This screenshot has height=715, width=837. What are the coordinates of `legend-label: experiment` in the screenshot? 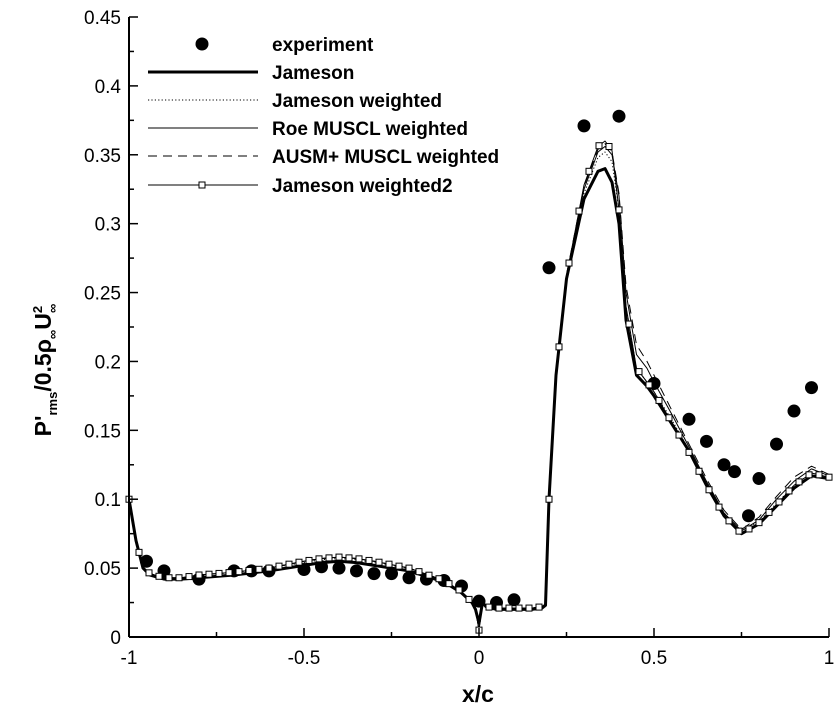 It's located at (323, 45).